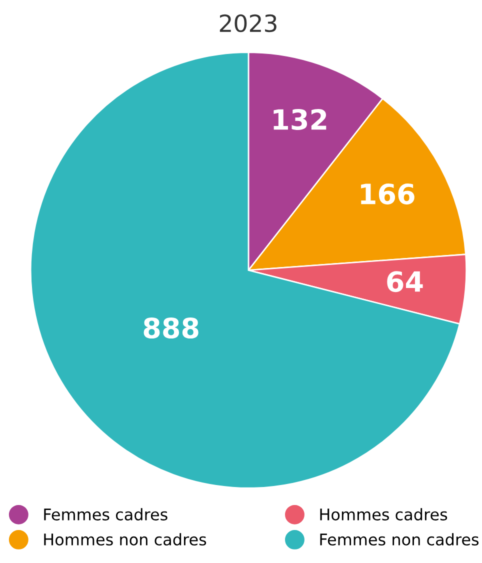  What do you see at coordinates (300, 119) in the screenshot?
I see `data-label: 132` at bounding box center [300, 119].